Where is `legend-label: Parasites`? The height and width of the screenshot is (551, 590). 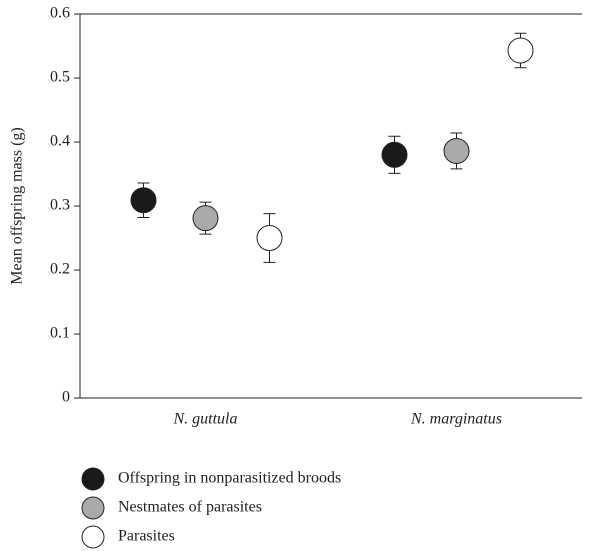
legend-label: Parasites is located at coordinates (146, 536).